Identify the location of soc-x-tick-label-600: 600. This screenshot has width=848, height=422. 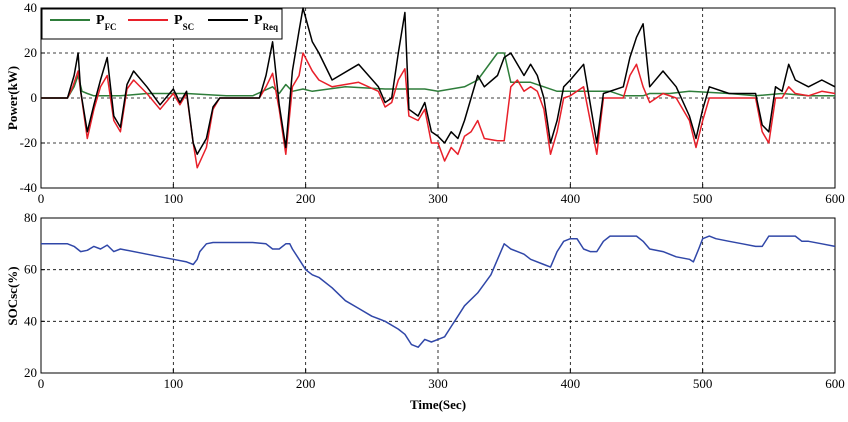
(835, 383).